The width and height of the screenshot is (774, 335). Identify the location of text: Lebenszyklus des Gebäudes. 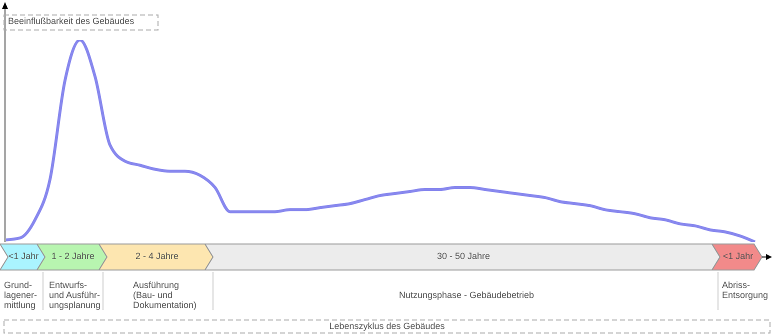
(387, 326).